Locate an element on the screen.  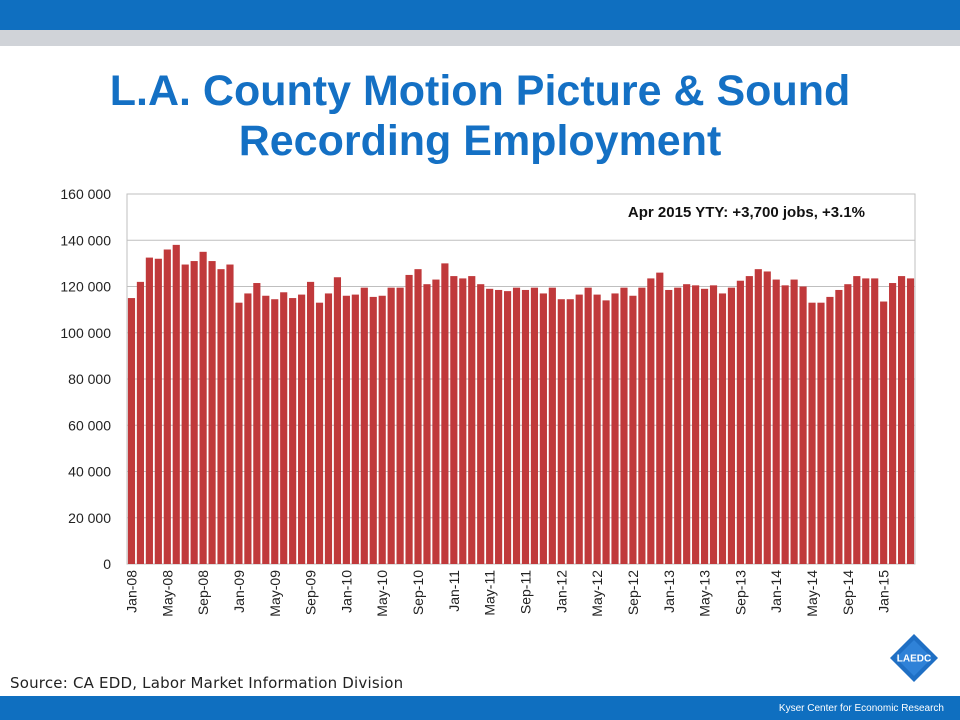
x-tick-label: May-10 is located at coordinates (382, 593).